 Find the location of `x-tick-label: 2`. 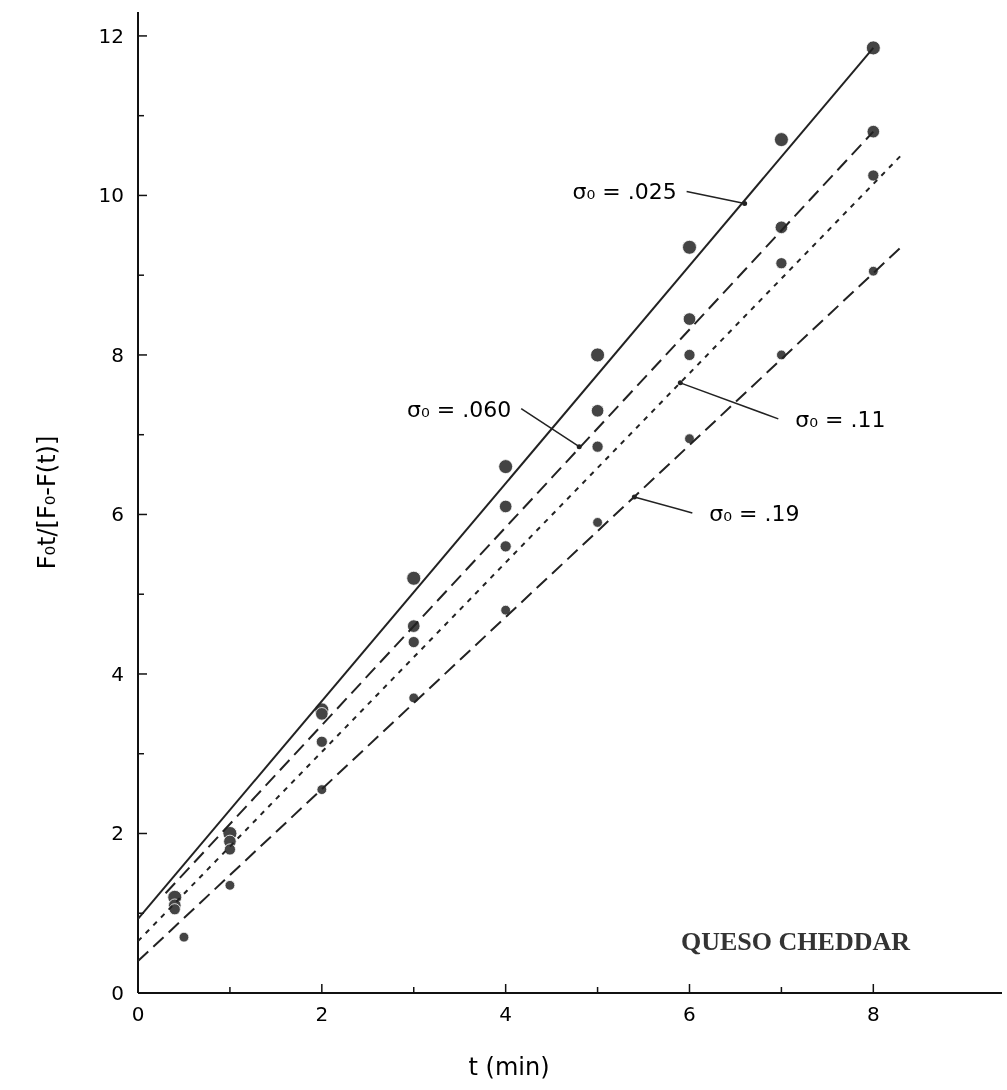

x-tick-label: 2 is located at coordinates (322, 1014).